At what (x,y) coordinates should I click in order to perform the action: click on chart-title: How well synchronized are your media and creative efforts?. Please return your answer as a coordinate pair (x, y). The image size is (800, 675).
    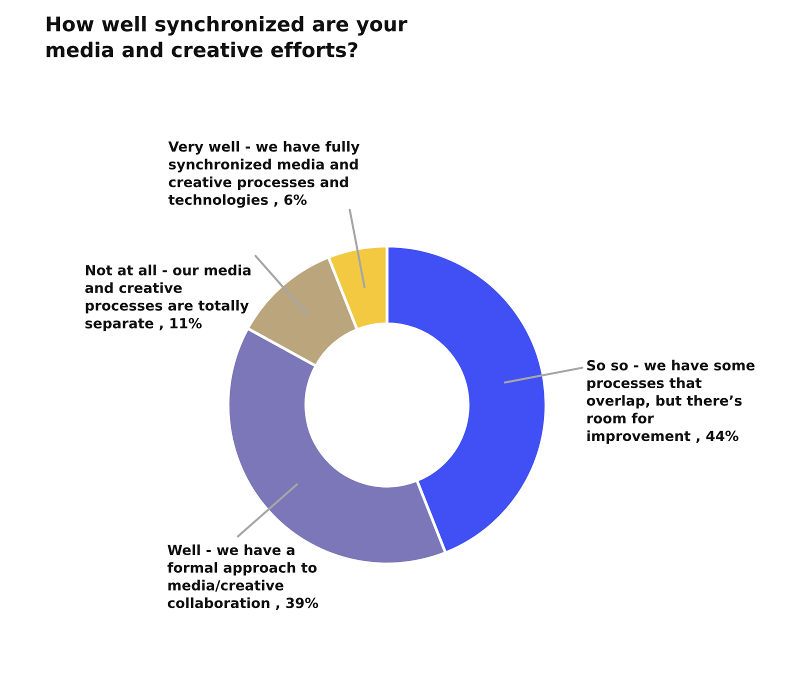
    Looking at the image, I should click on (227, 37).